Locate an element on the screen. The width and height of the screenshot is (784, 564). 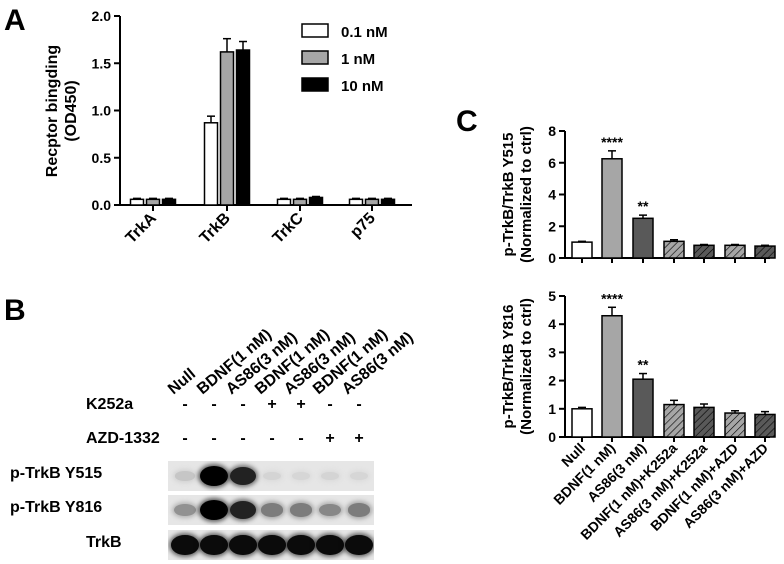
y-axis-label-line: (OD450) is located at coordinates (71, 110).